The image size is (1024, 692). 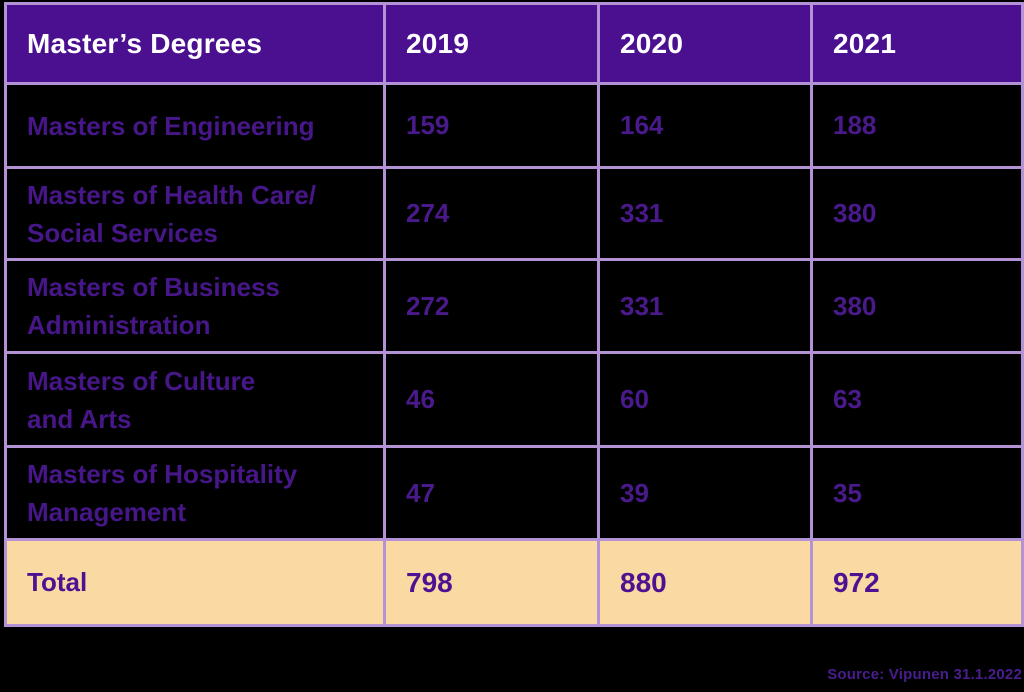 I want to click on value-2019: 272, so click(x=491, y=306).